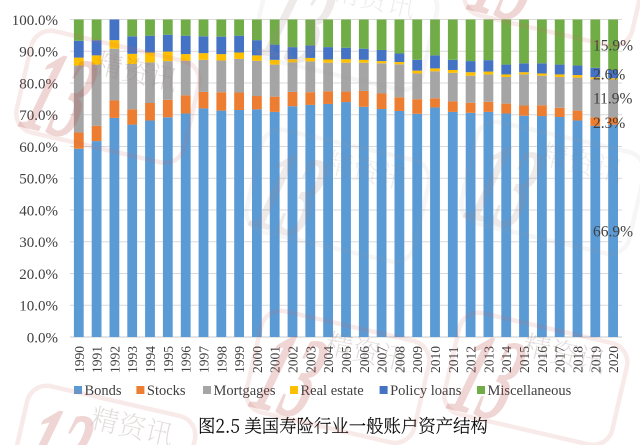 Image resolution: width=640 pixels, height=445 pixels. I want to click on svg-text: 1999, so click(239, 359).